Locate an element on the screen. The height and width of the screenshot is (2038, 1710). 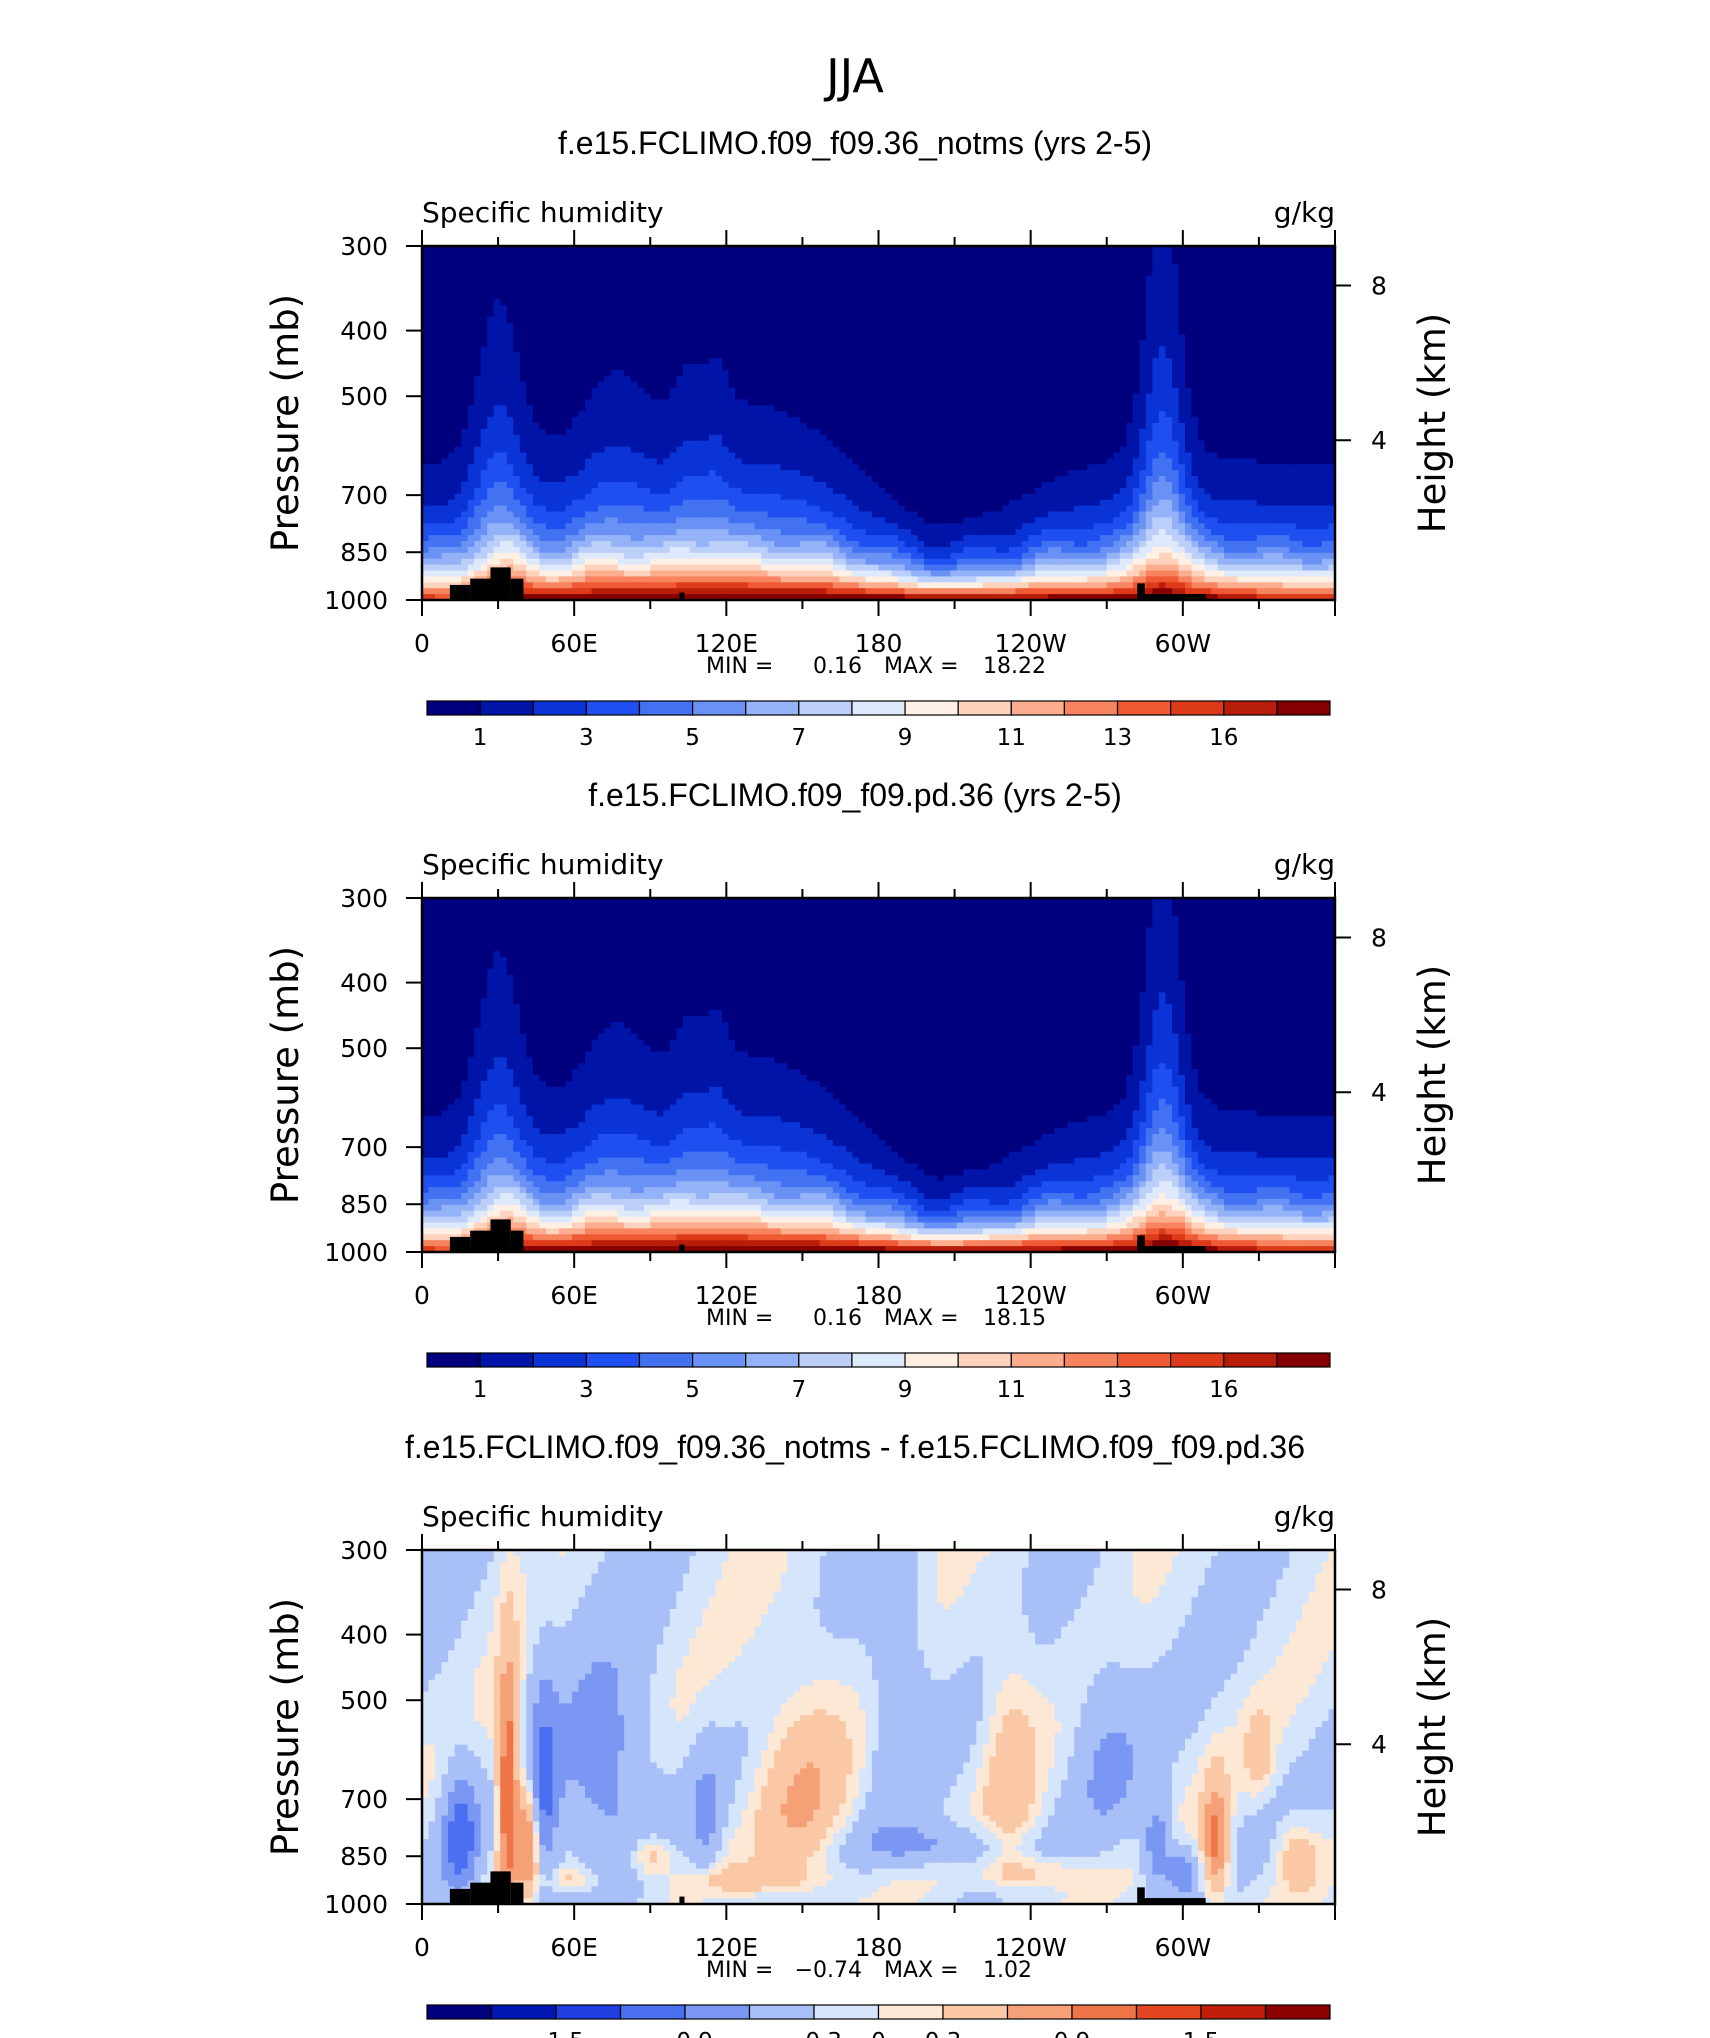
colorbar-label: −1.5 is located at coordinates (556, 2033).